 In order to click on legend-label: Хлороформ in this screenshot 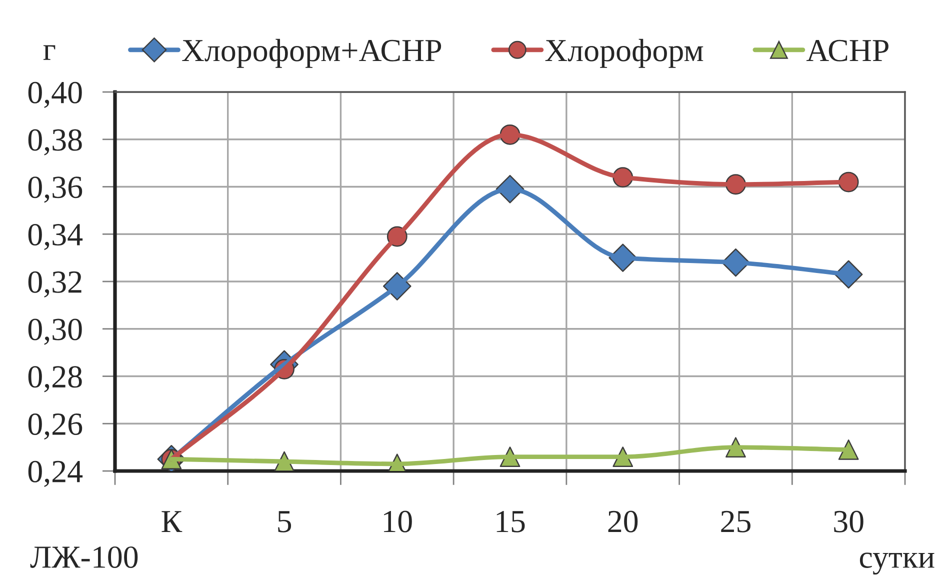, I will do `click(624, 53)`.